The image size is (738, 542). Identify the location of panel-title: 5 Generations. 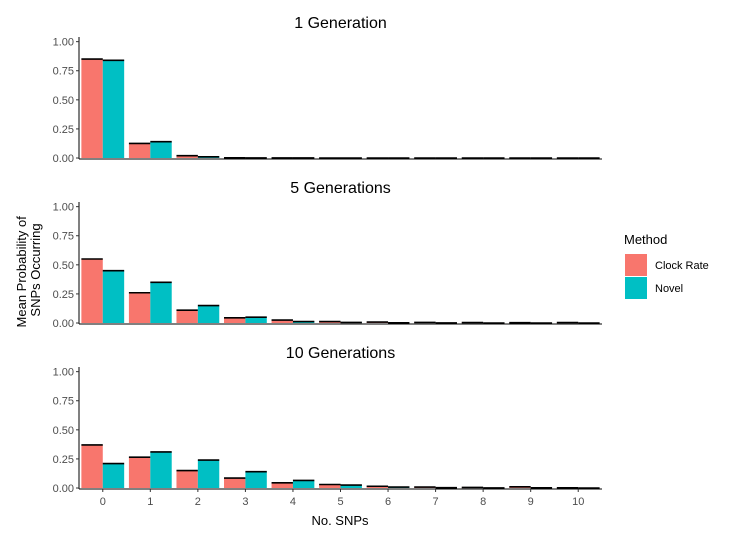
(340, 188).